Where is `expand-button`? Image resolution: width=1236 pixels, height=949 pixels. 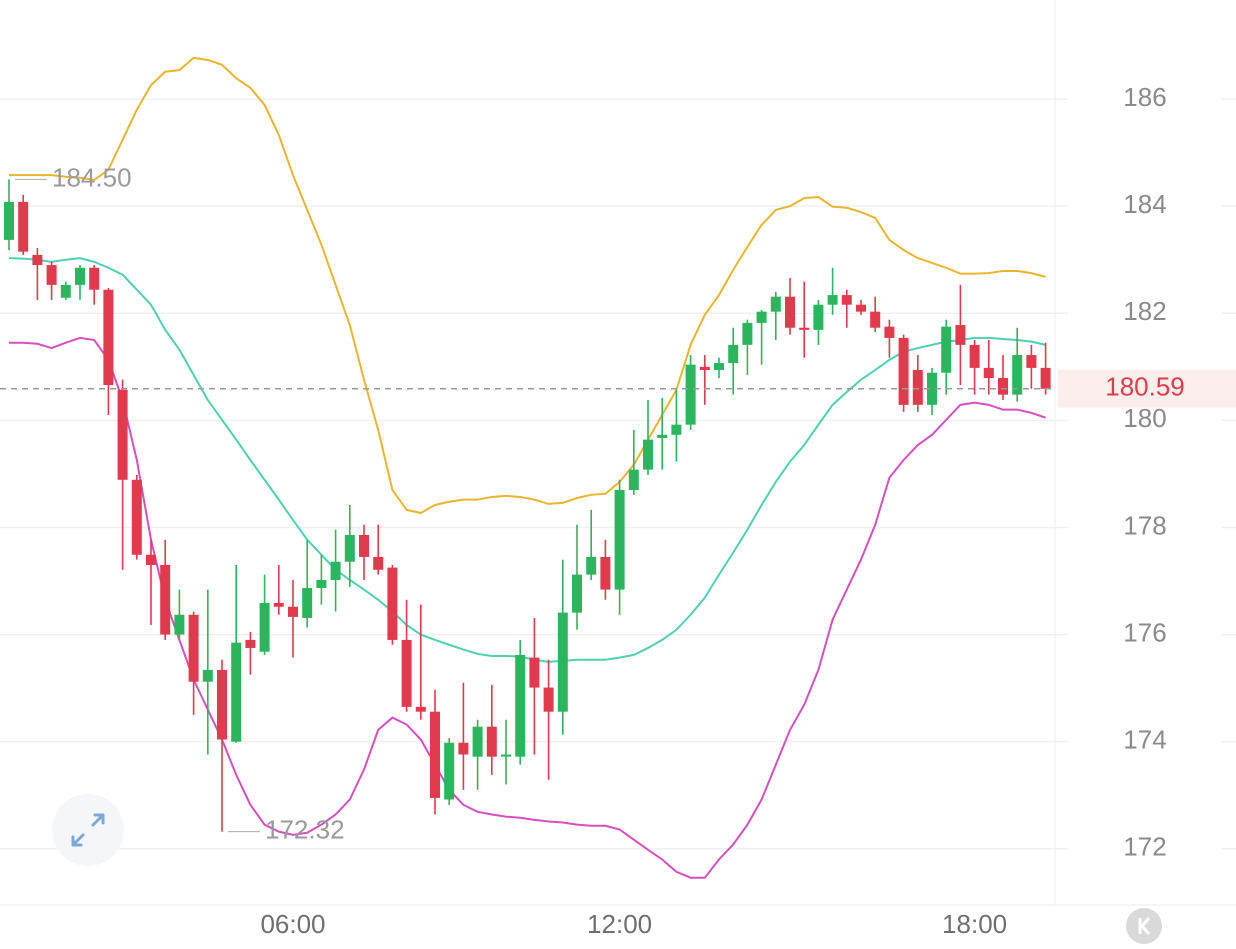
expand-button is located at coordinates (88, 830).